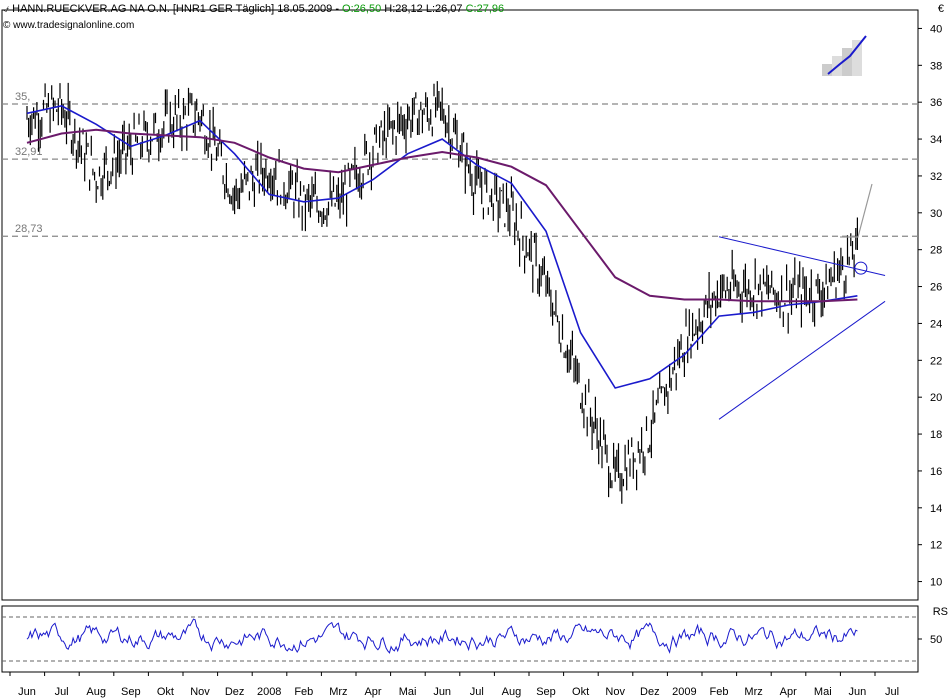  I want to click on y-tick-label: 40, so click(936, 29).